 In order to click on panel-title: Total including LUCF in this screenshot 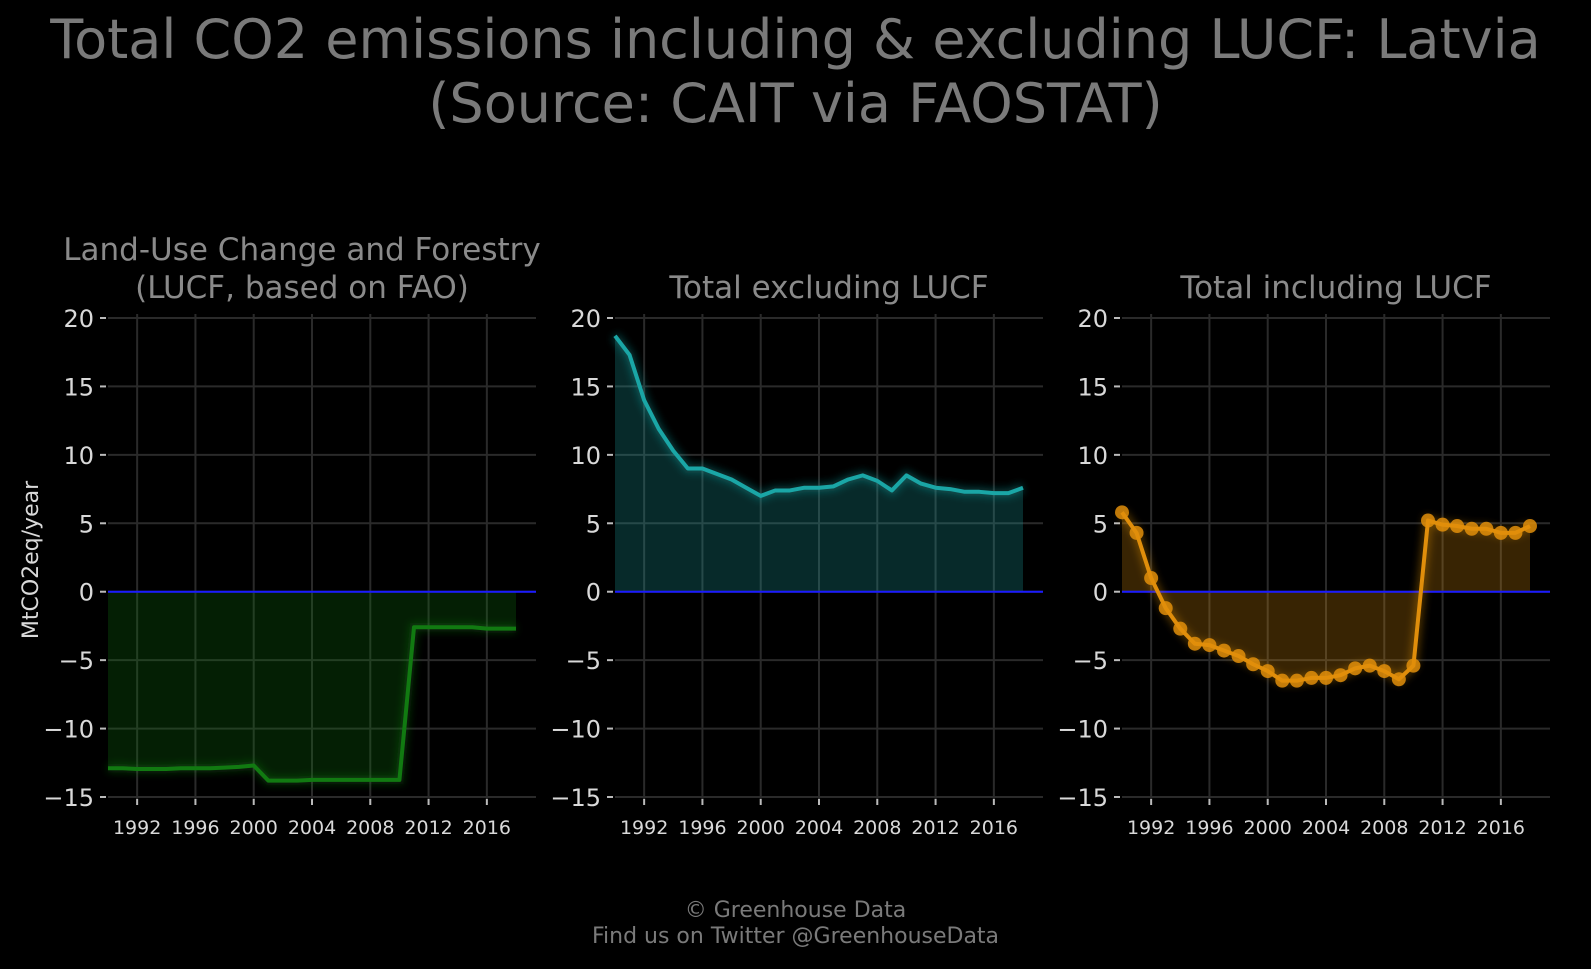, I will do `click(1335, 288)`.